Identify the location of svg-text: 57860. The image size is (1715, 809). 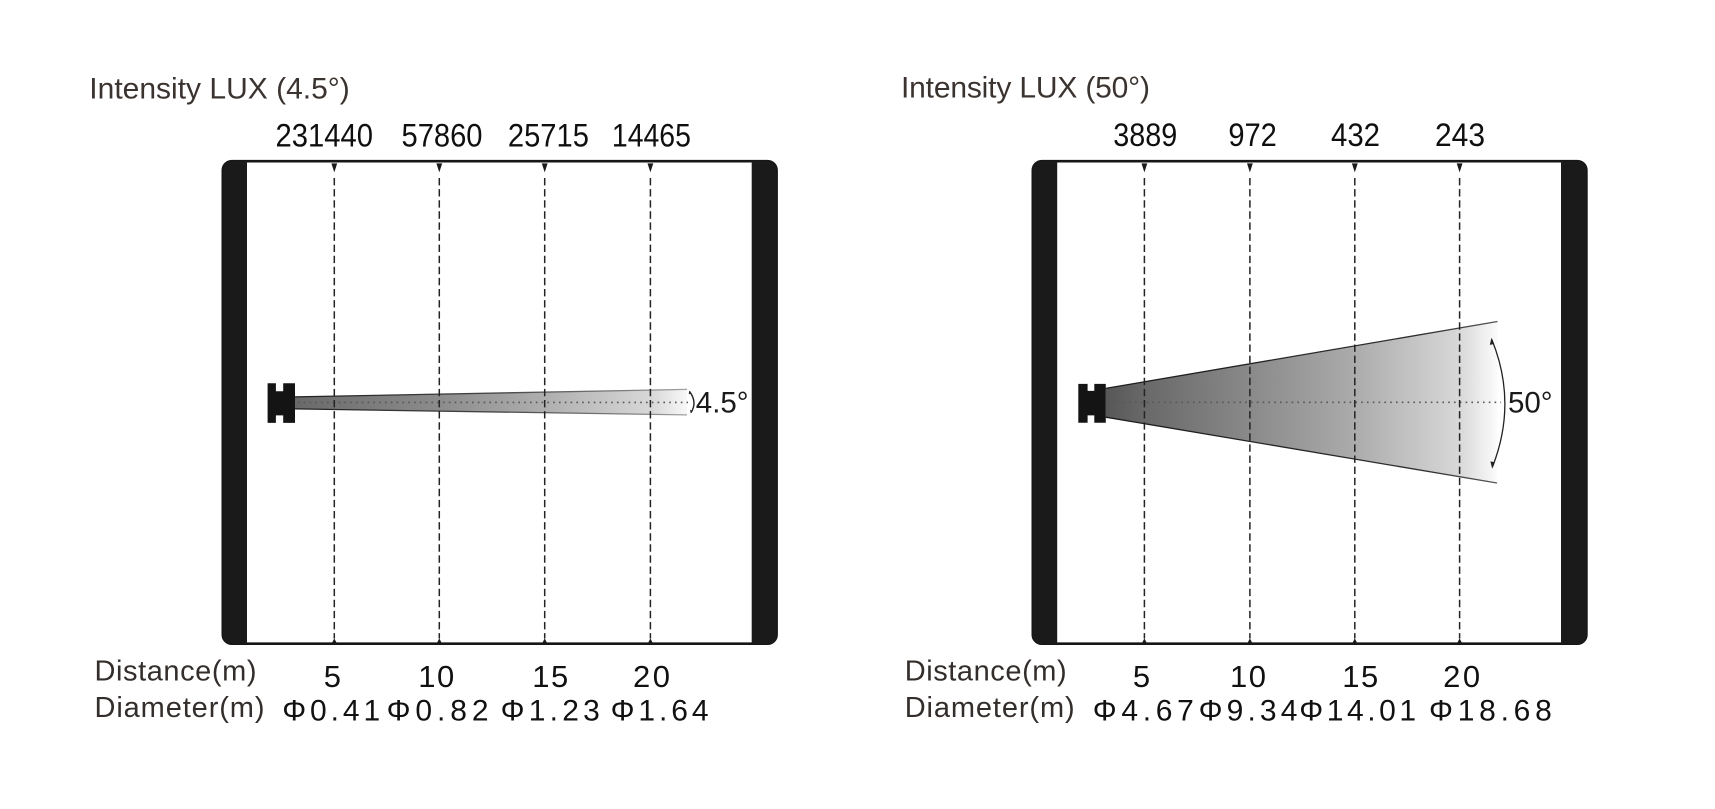
(442, 136).